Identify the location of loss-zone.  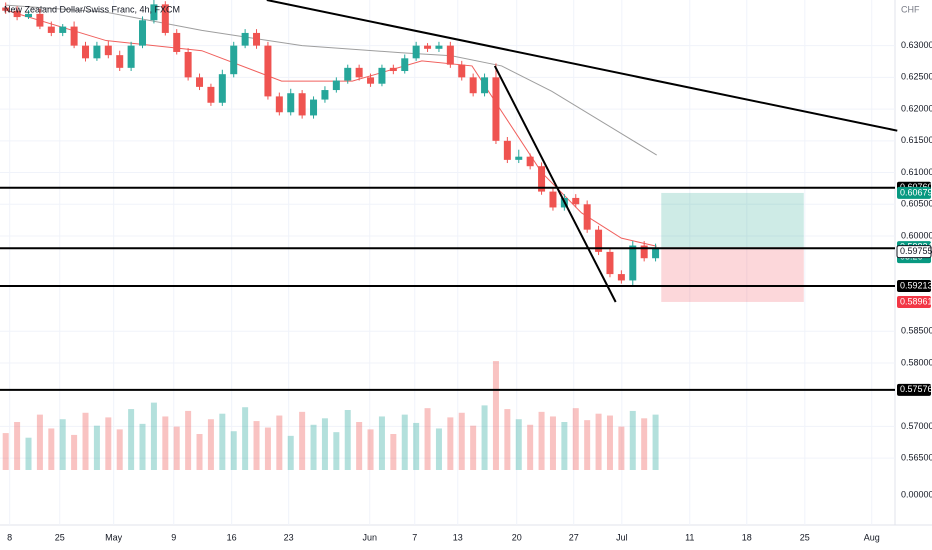
(732, 274).